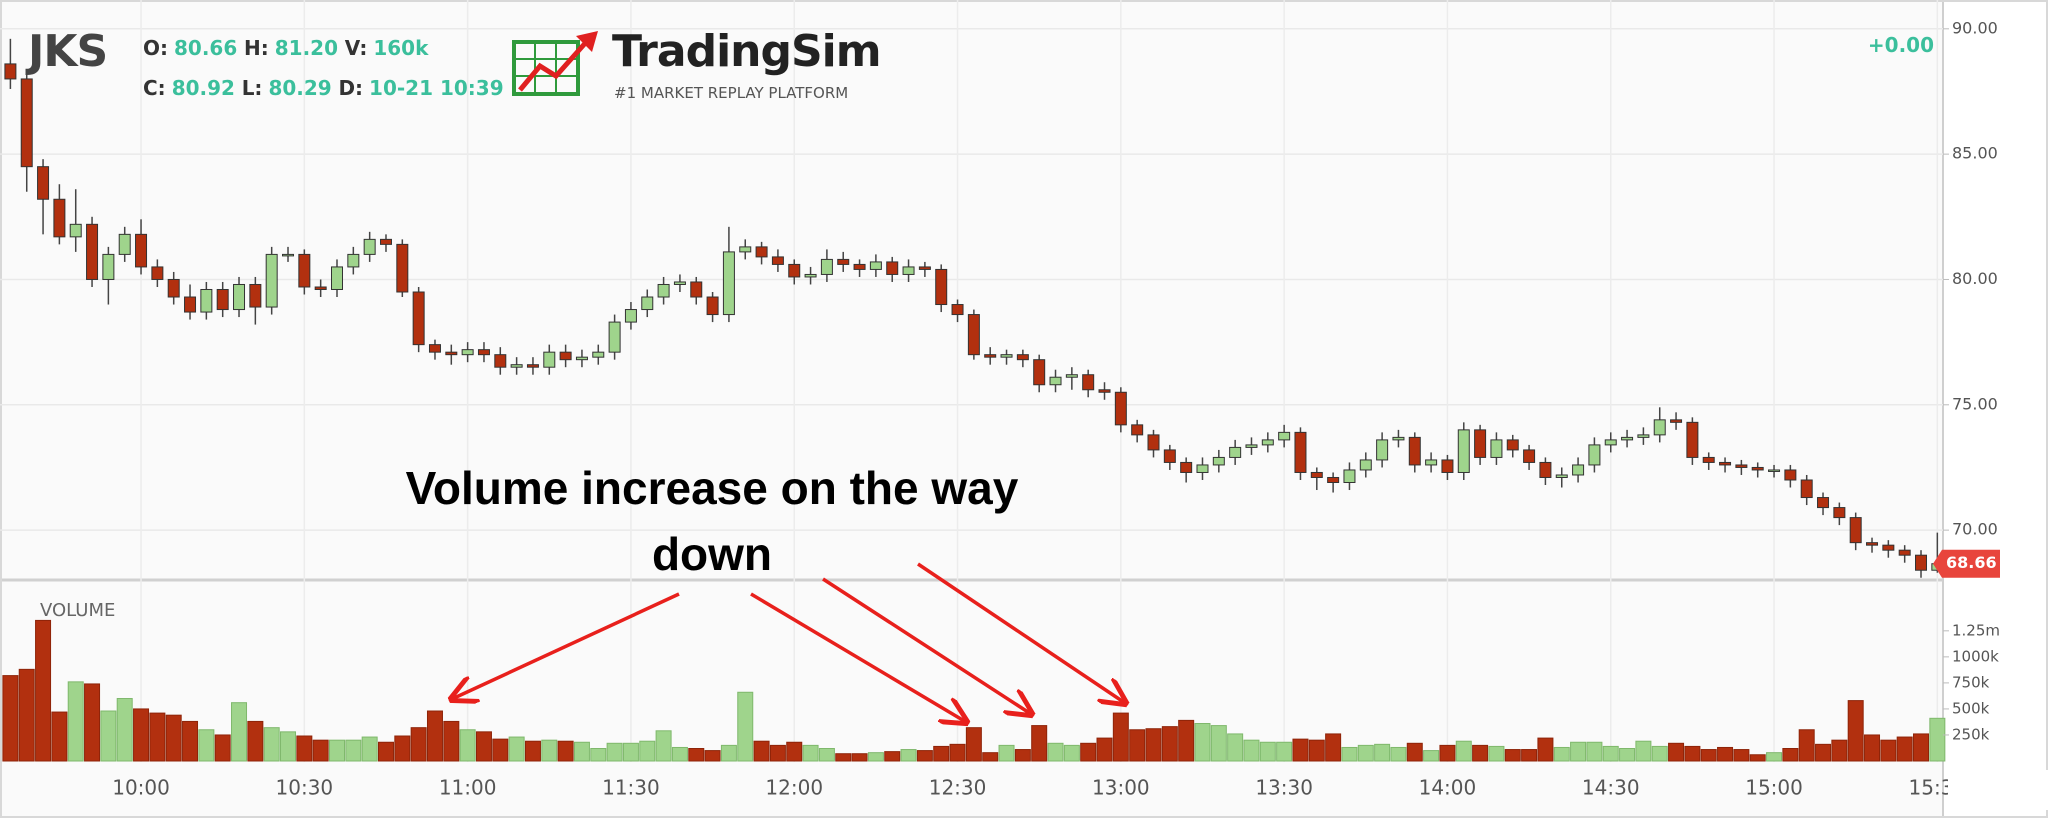 The height and width of the screenshot is (818, 2048). I want to click on volume-tick-label: 250k, so click(1971, 734).